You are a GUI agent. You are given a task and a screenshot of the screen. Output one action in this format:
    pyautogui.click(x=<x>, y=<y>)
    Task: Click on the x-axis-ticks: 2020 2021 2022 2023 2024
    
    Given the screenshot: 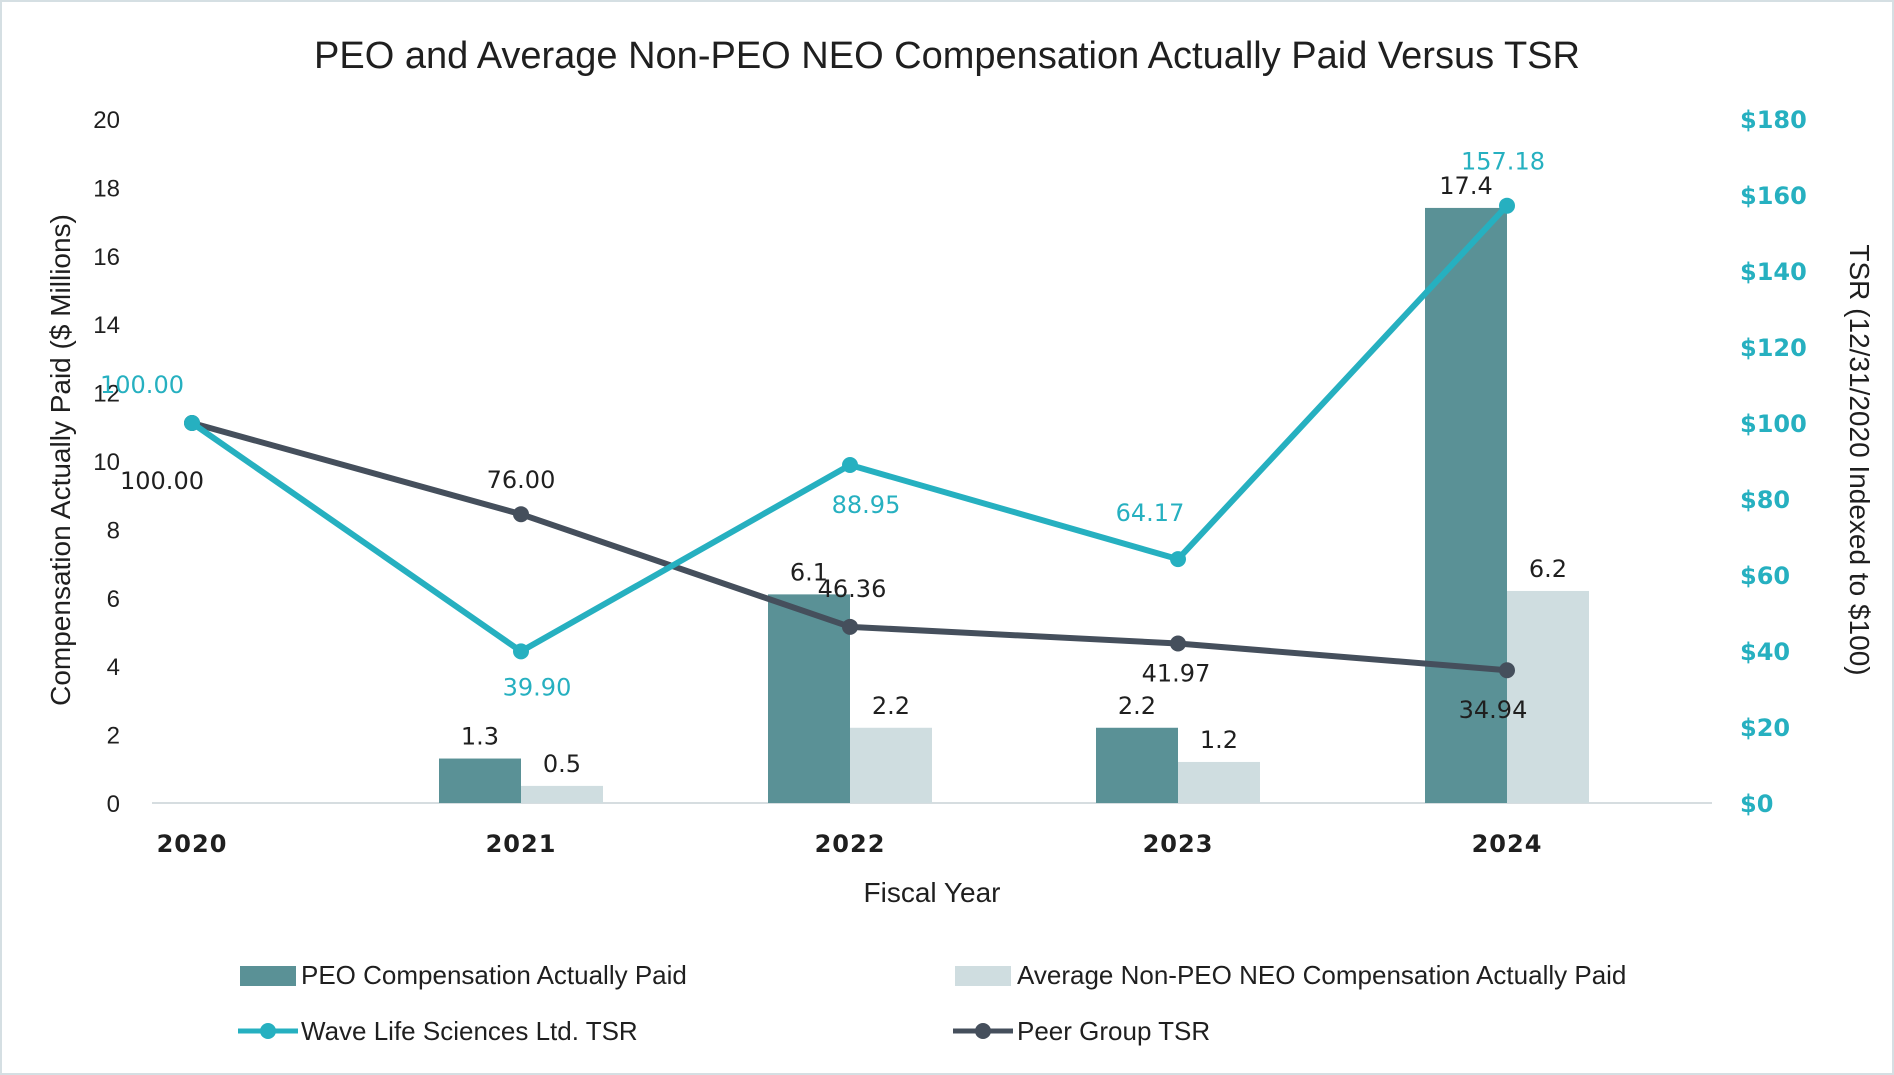 What is the action you would take?
    pyautogui.click(x=850, y=844)
    